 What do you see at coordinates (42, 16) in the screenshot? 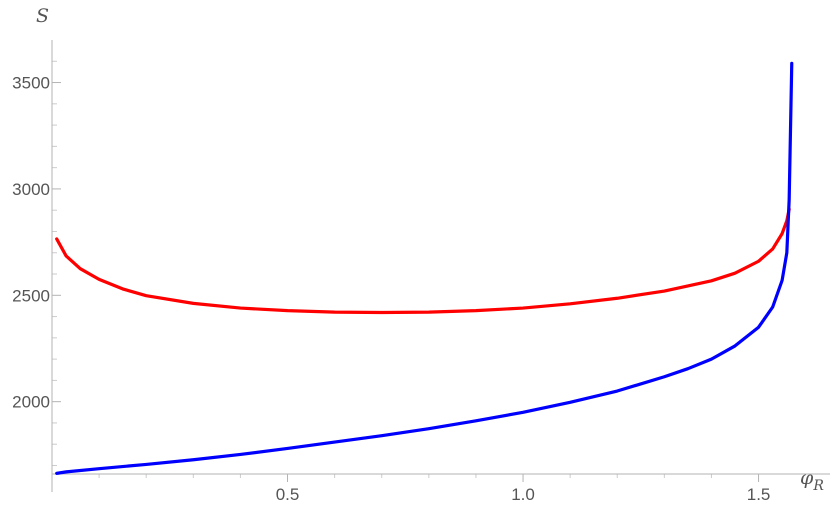
I see `y-axis-title: S` at bounding box center [42, 16].